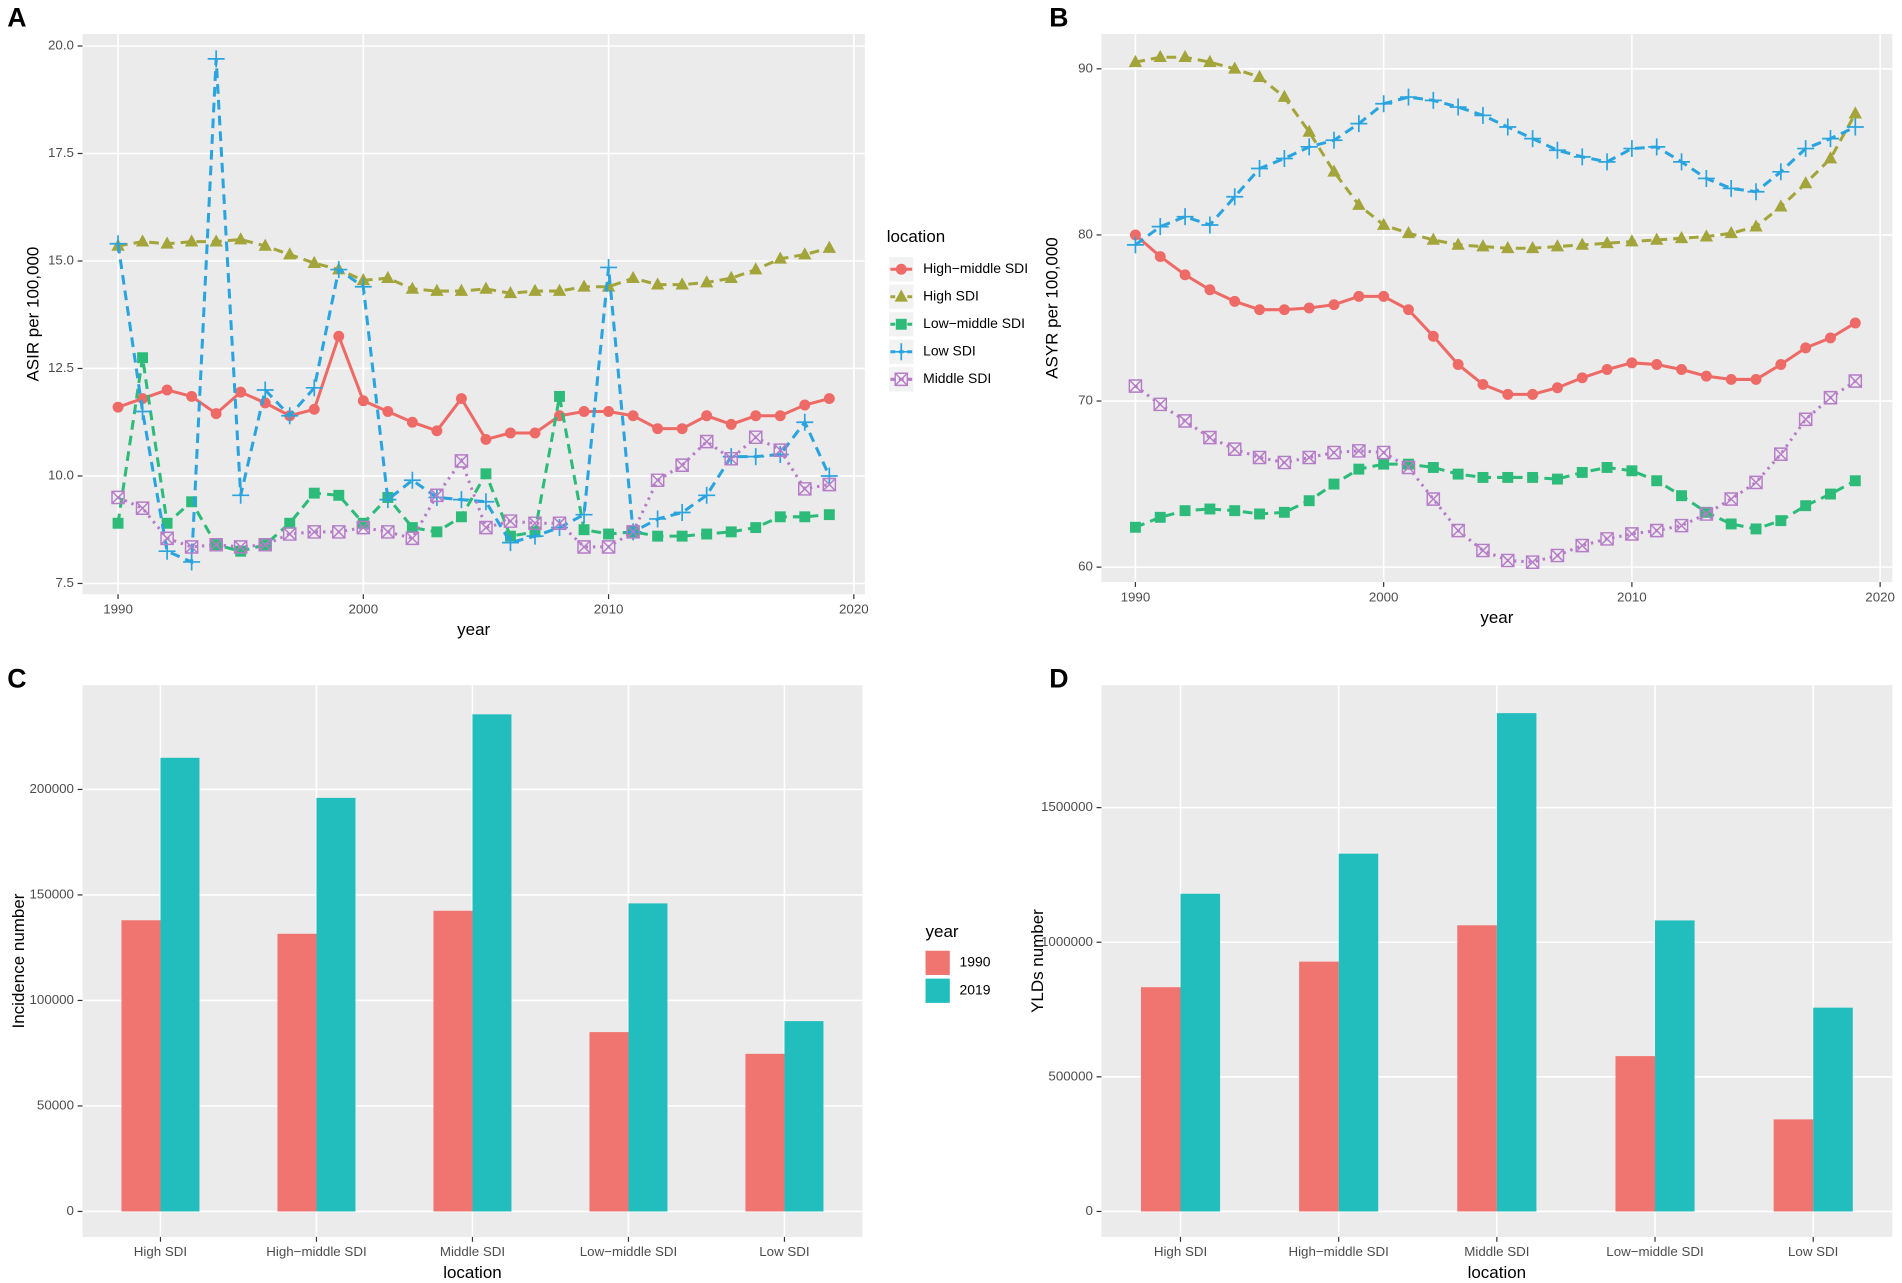 The width and height of the screenshot is (1902, 1283). Describe the element at coordinates (1632, 596) in the screenshot. I see `x-tick-label: 2010` at that location.